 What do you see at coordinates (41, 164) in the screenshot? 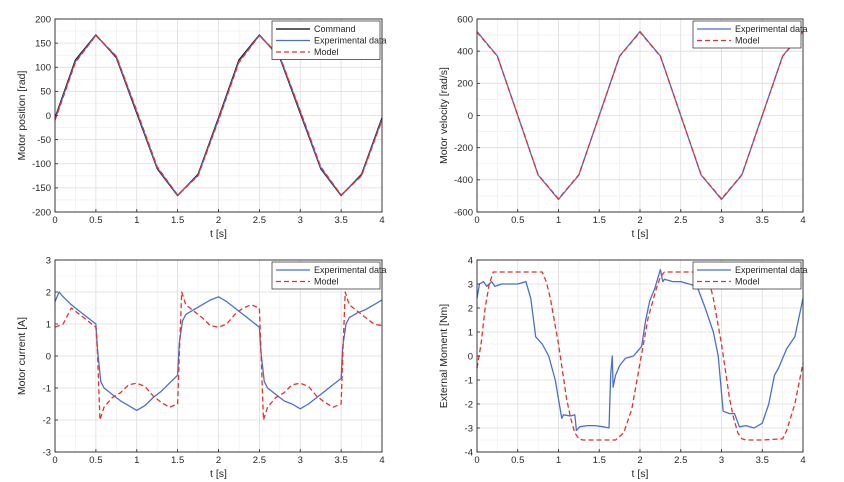
I see `y-tick-label: -100` at bounding box center [41, 164].